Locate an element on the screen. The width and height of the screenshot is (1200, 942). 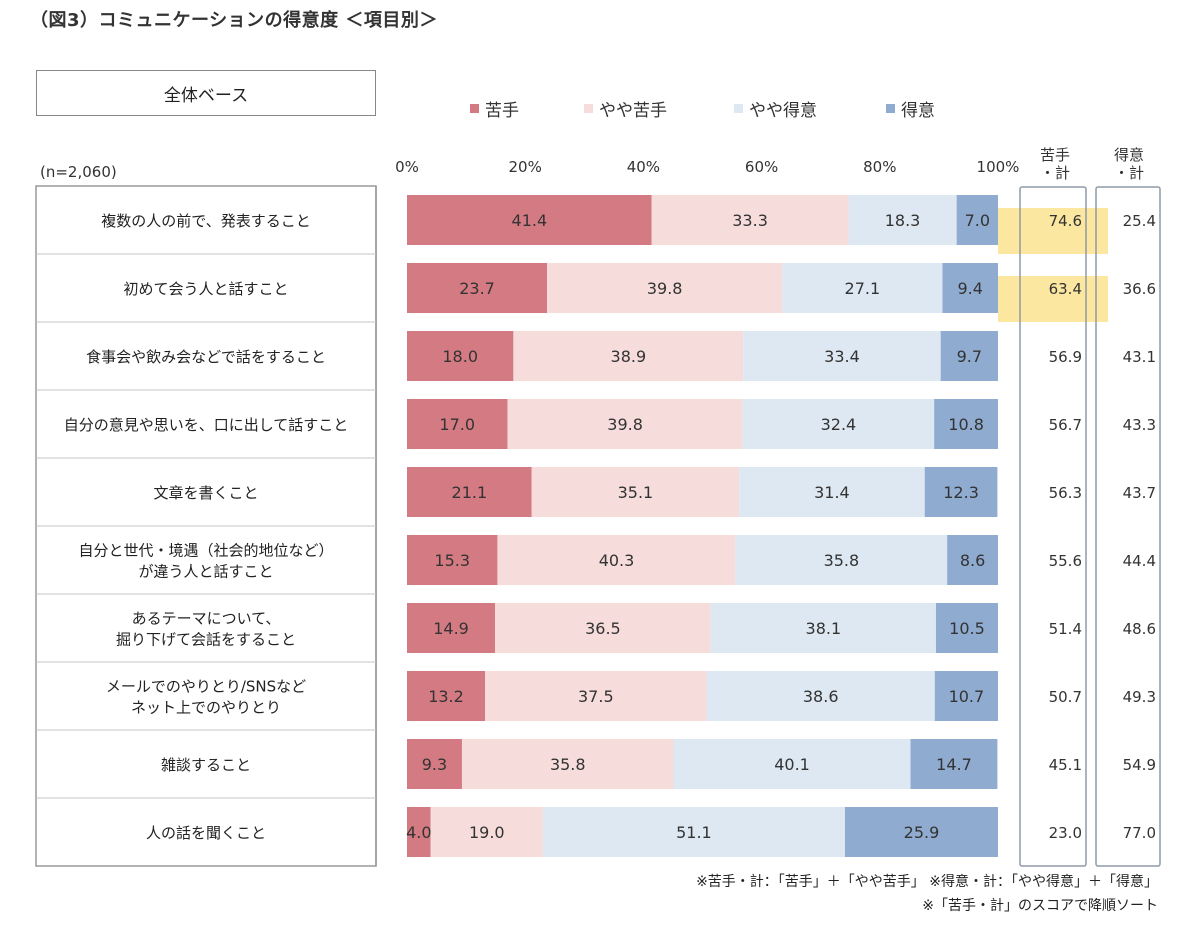
bar-value-label: 25.9 is located at coordinates (922, 832).